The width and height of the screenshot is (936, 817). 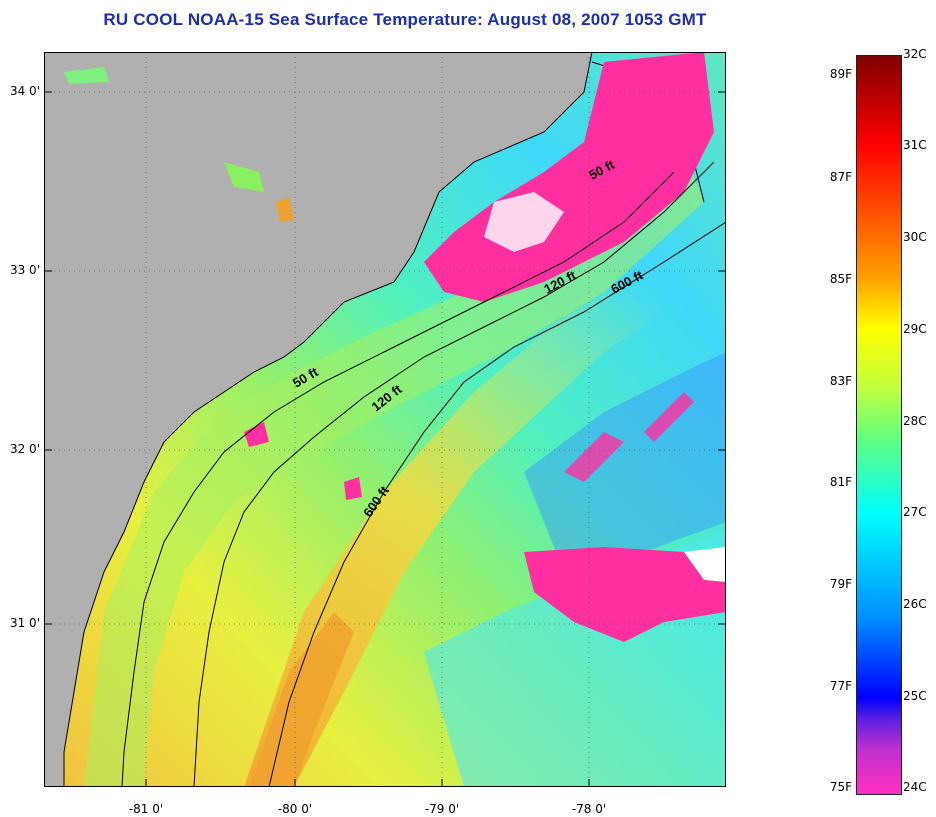 I want to click on lon-label-81: -81 0', so click(x=146, y=809).